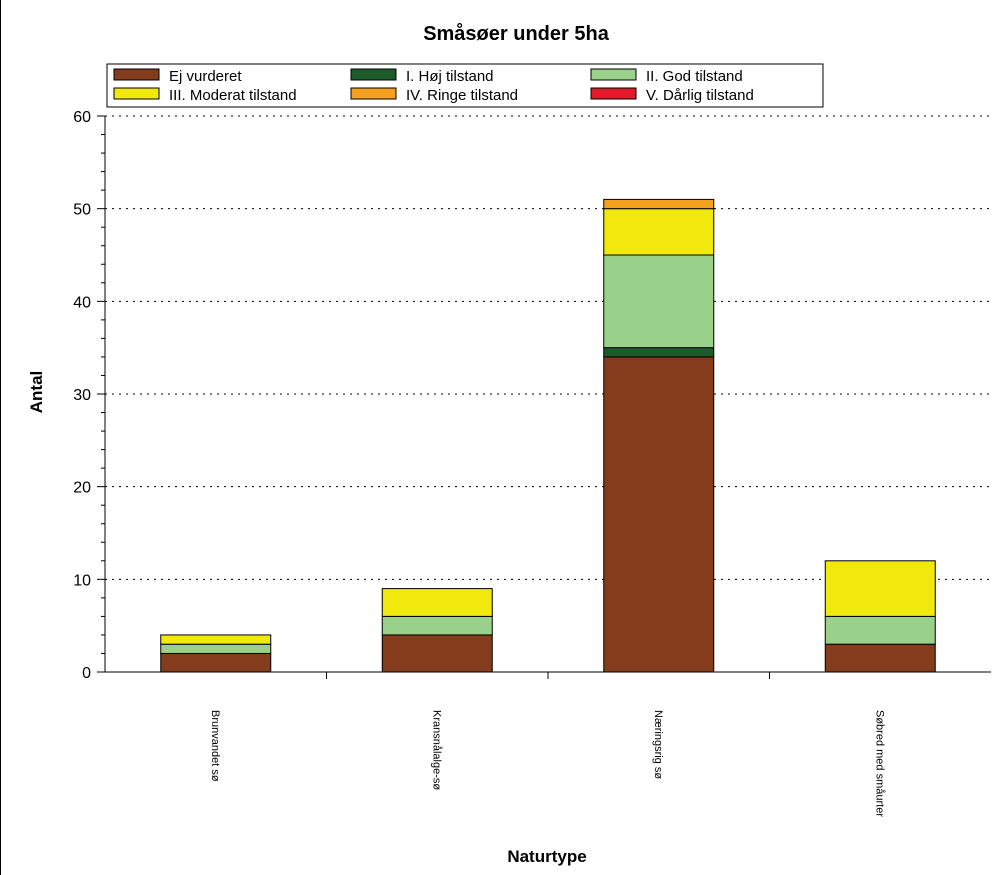 This screenshot has width=999, height=875. Describe the element at coordinates (82, 580) in the screenshot. I see `y-tick-label: 10` at that location.